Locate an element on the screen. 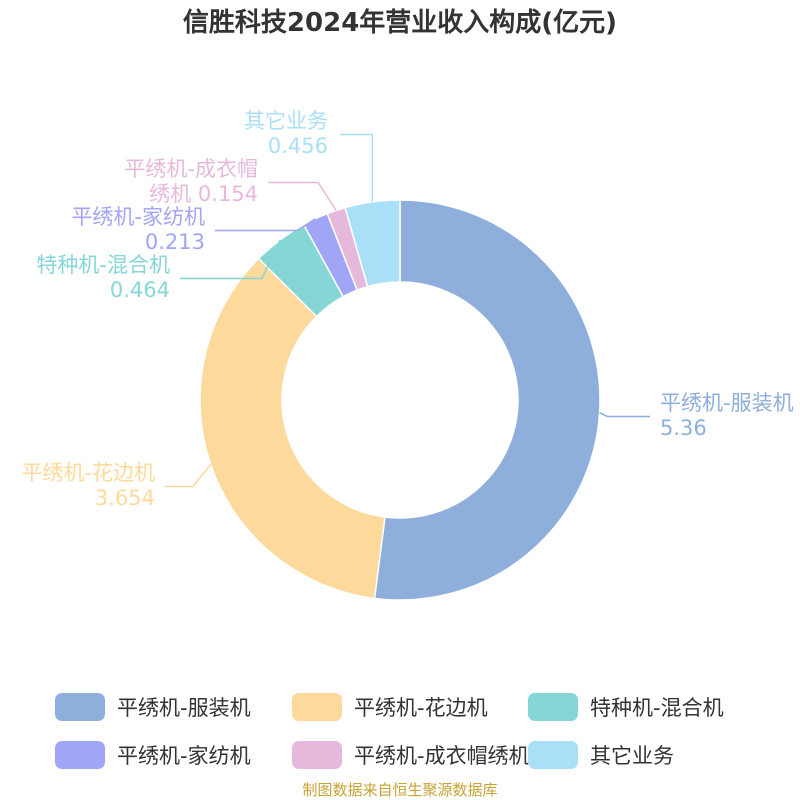 The width and height of the screenshot is (800, 800). slice-3-legend-swatch is located at coordinates (553, 707).